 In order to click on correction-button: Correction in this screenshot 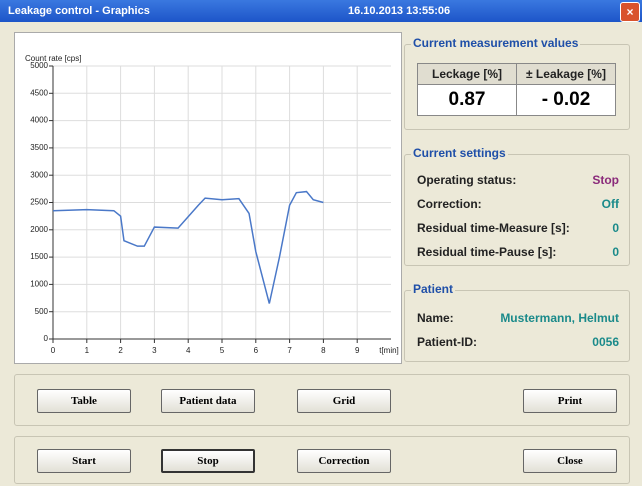, I will do `click(344, 461)`.